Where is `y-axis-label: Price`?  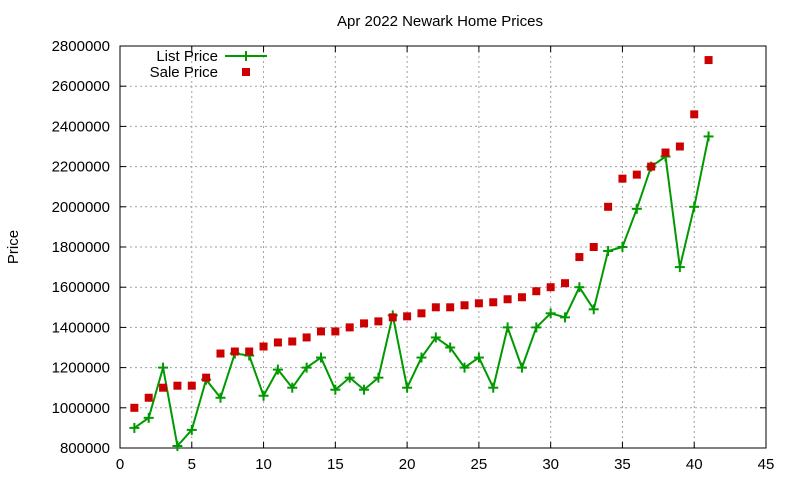
y-axis-label: Price is located at coordinates (13, 247).